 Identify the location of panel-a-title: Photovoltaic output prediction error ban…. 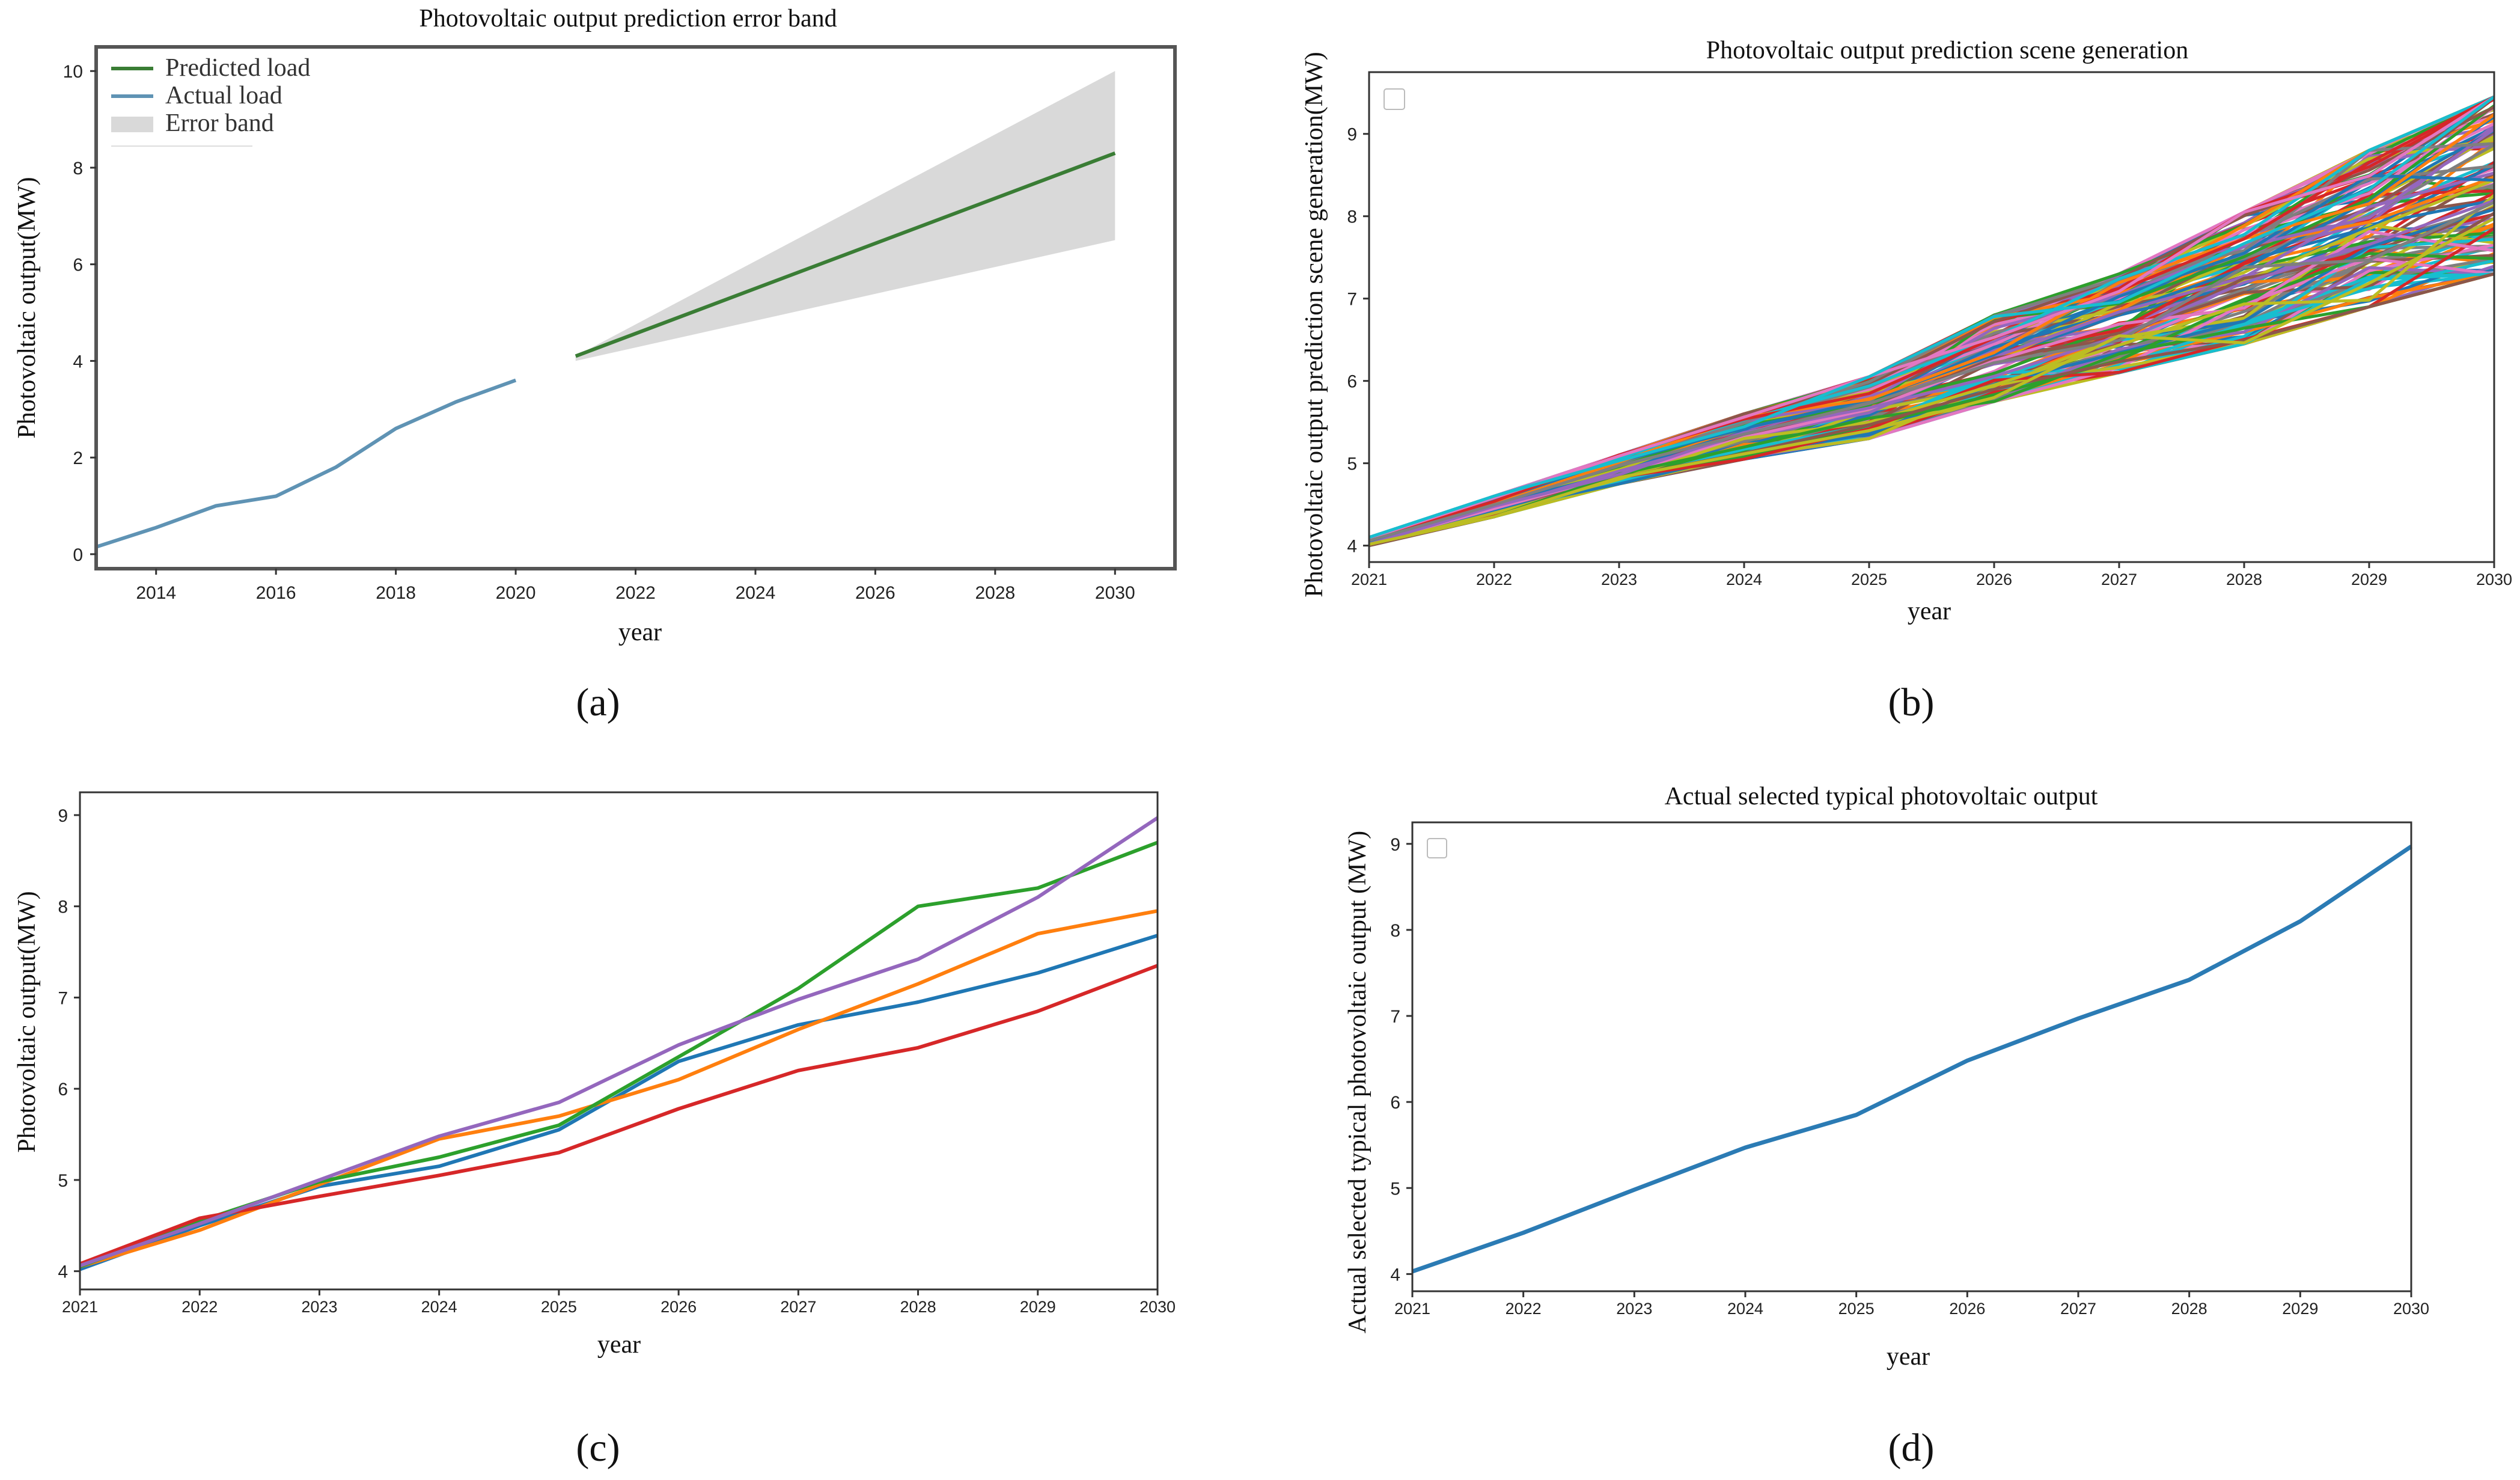
(628, 18).